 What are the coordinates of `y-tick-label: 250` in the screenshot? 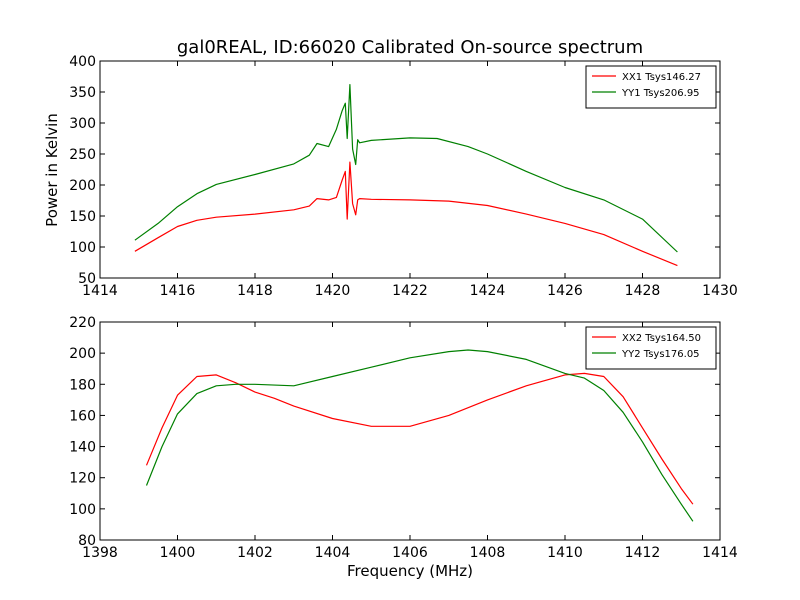 It's located at (82, 155).